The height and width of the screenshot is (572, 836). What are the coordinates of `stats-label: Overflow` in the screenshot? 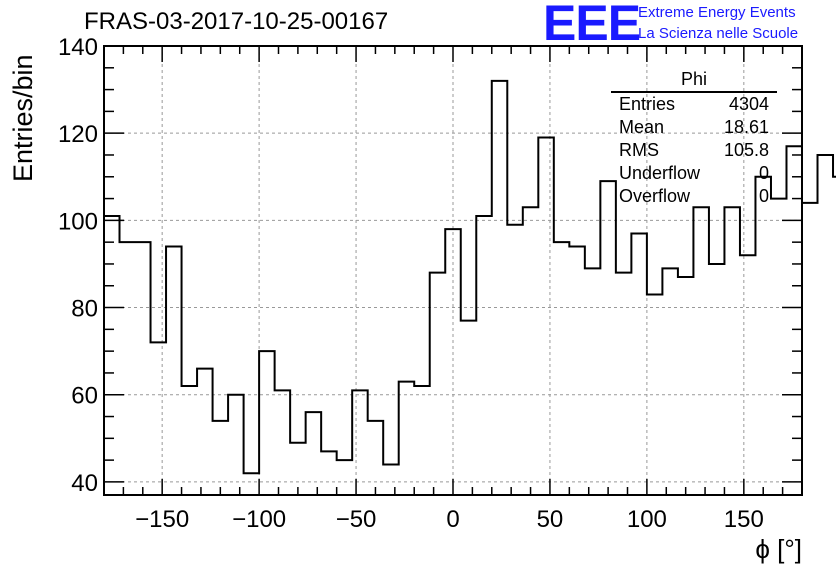 It's located at (655, 196).